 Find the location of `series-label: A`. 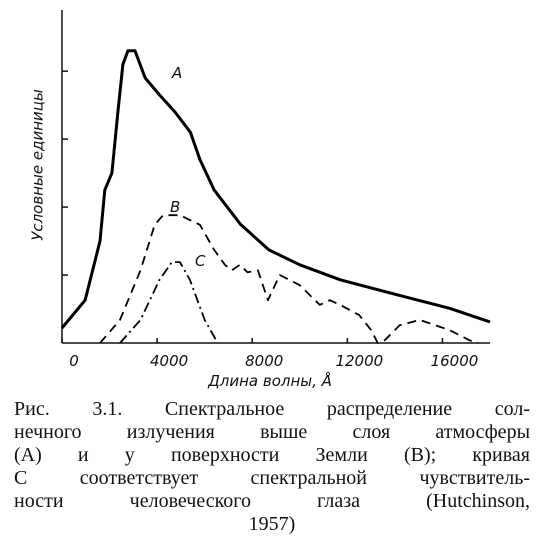

series-label: A is located at coordinates (176, 73).